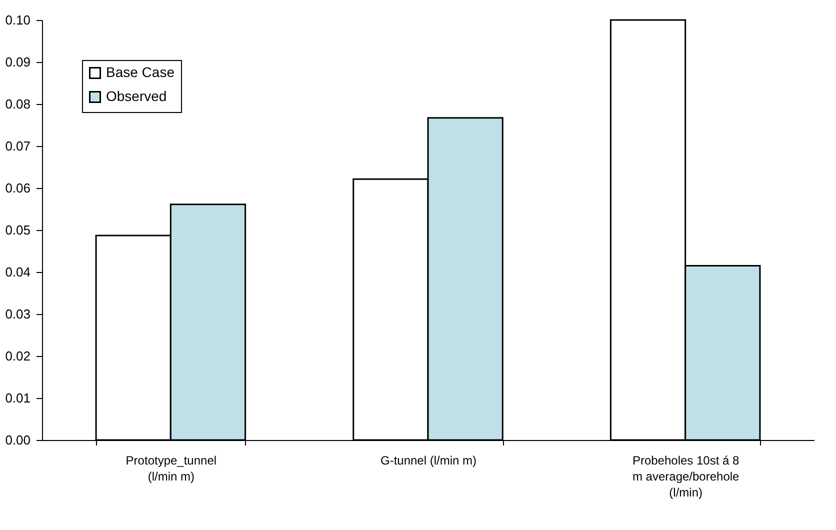  I want to click on legend-label: Observed, so click(136, 96).